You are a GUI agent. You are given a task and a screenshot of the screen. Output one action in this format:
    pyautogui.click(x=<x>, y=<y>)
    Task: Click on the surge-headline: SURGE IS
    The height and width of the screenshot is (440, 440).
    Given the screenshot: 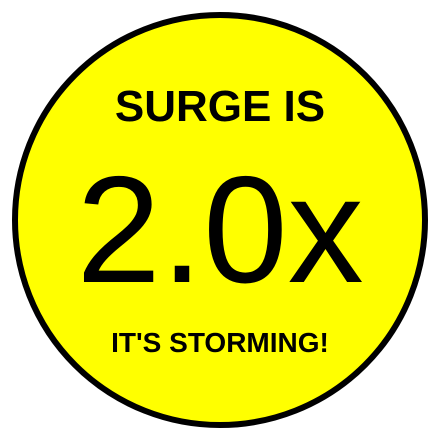 What is the action you would take?
    pyautogui.click(x=220, y=106)
    